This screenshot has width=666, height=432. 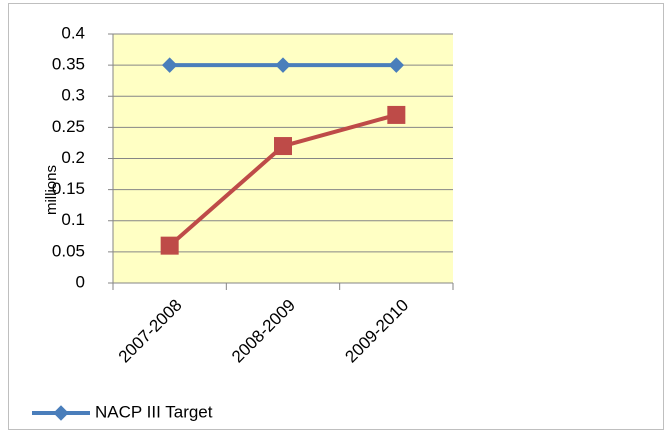 I want to click on y-tick-label: 0.3, so click(x=73, y=95).